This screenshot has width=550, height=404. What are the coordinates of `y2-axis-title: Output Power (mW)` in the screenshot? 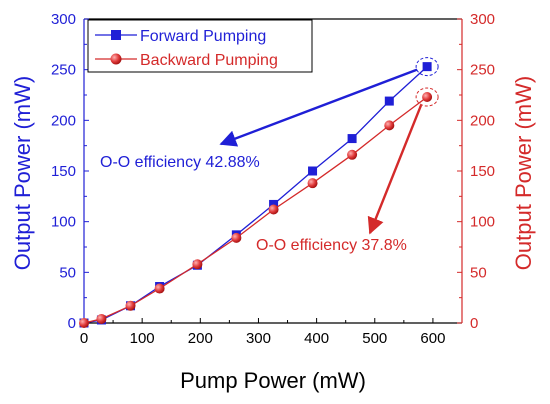 It's located at (523, 173).